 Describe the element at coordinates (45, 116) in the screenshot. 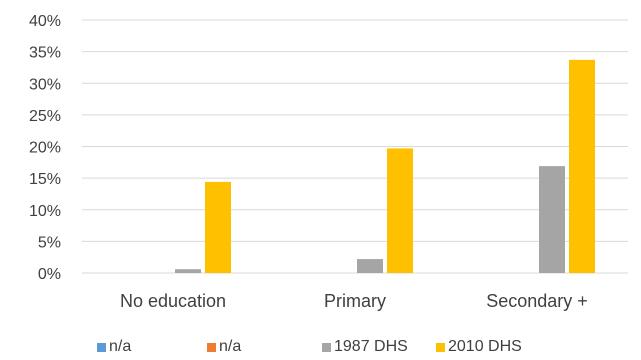

I see `y-tick-label: 25%` at that location.